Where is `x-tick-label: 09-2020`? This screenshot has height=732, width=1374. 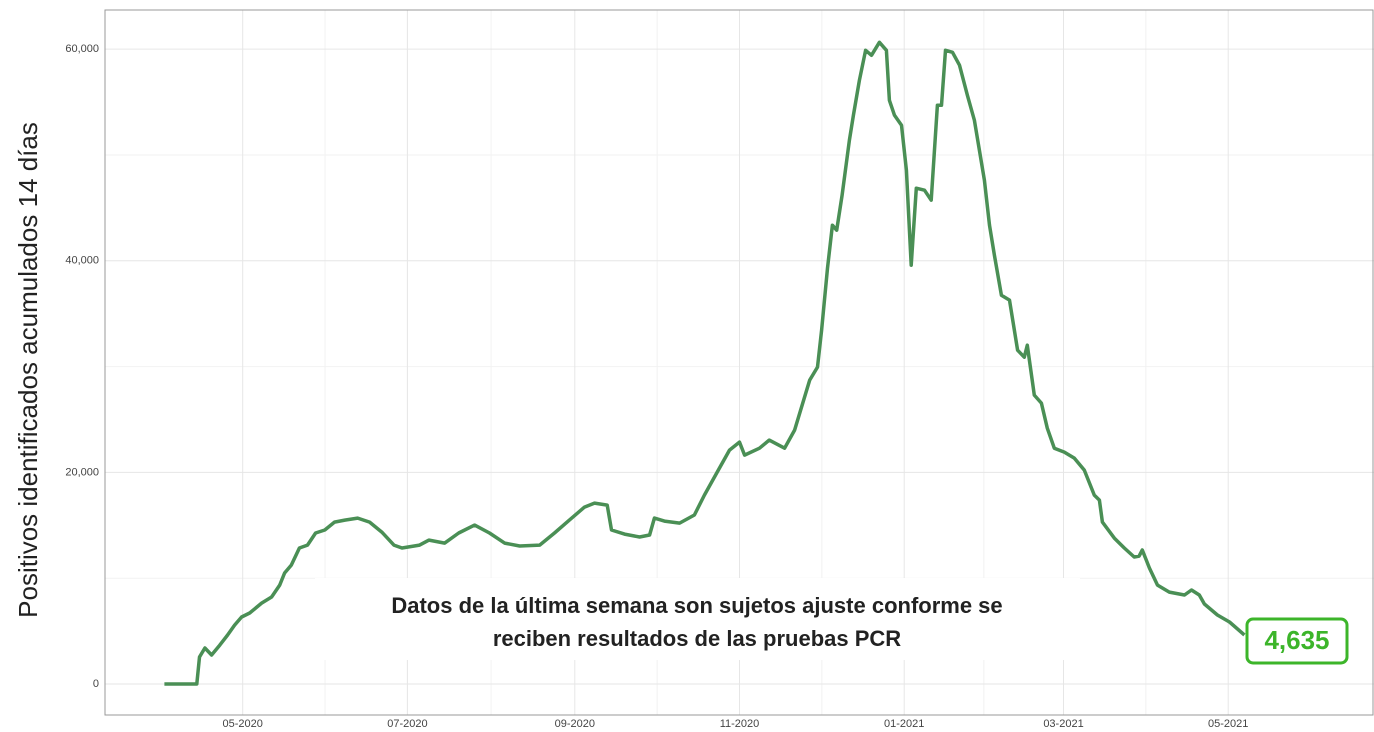 x-tick-label: 09-2020 is located at coordinates (575, 724).